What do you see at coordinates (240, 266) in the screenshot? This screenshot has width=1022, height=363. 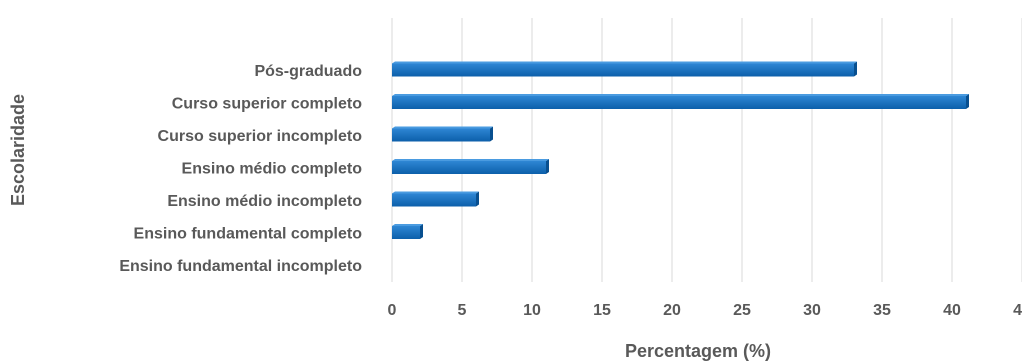 I see `category-label: Ensino fundamental incompleto` at bounding box center [240, 266].